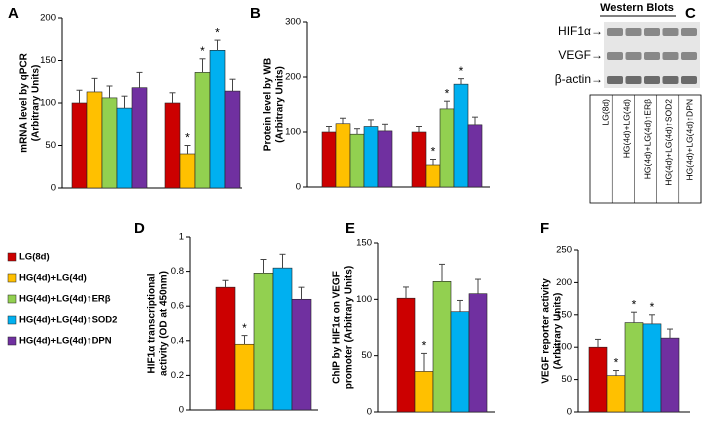 This screenshot has height=440, width=708. What do you see at coordinates (13, 13) in the screenshot?
I see `panel-letter: A` at bounding box center [13, 13].